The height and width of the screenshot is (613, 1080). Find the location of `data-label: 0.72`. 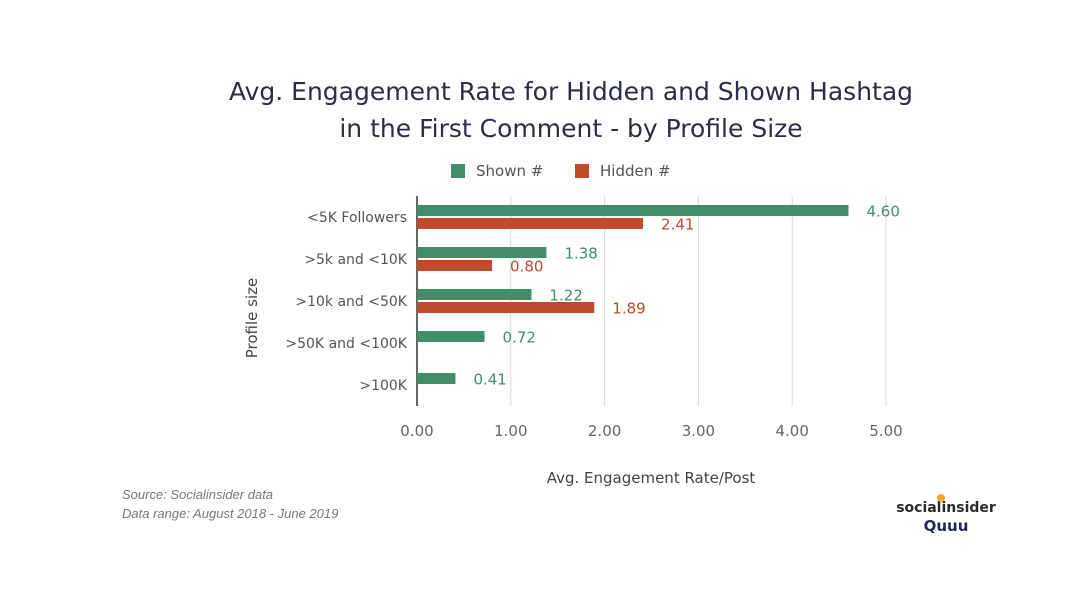

data-label: 0.72 is located at coordinates (519, 338).